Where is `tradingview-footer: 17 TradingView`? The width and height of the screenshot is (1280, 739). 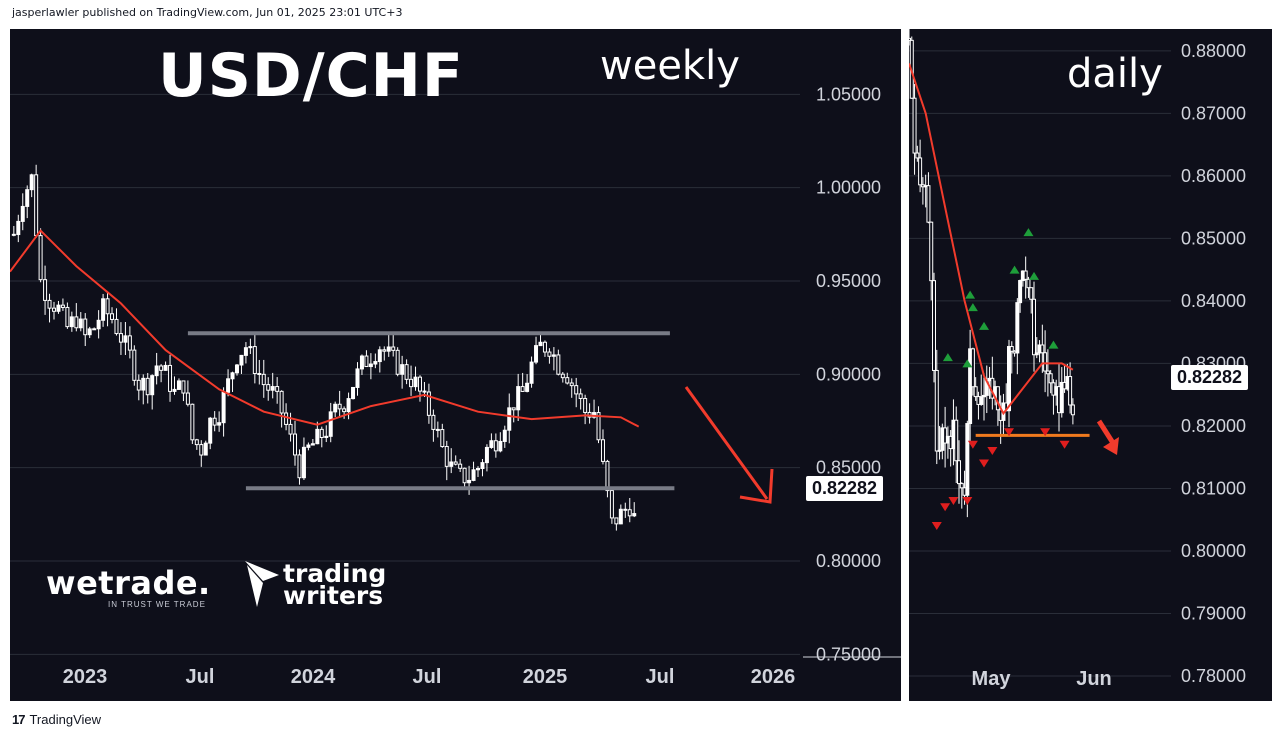 tradingview-footer: 17 TradingView is located at coordinates (56, 719).